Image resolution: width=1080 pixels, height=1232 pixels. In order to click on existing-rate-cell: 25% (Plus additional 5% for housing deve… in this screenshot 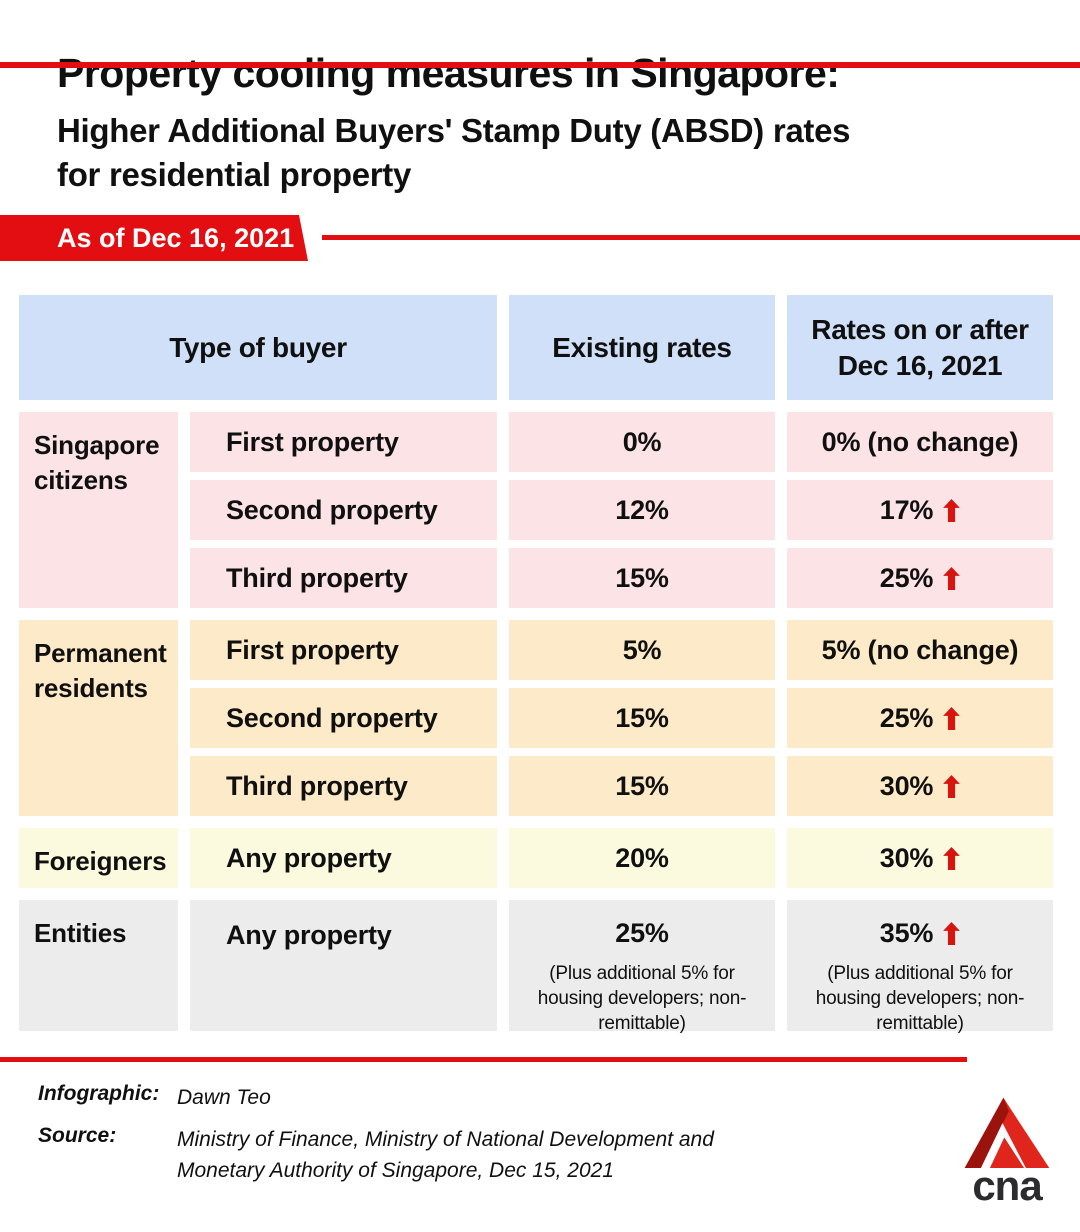, I will do `click(642, 967)`.